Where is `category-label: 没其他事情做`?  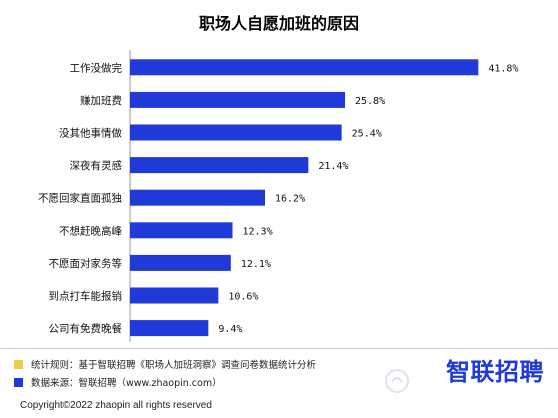
category-label: 没其他事情做 is located at coordinates (90, 133).